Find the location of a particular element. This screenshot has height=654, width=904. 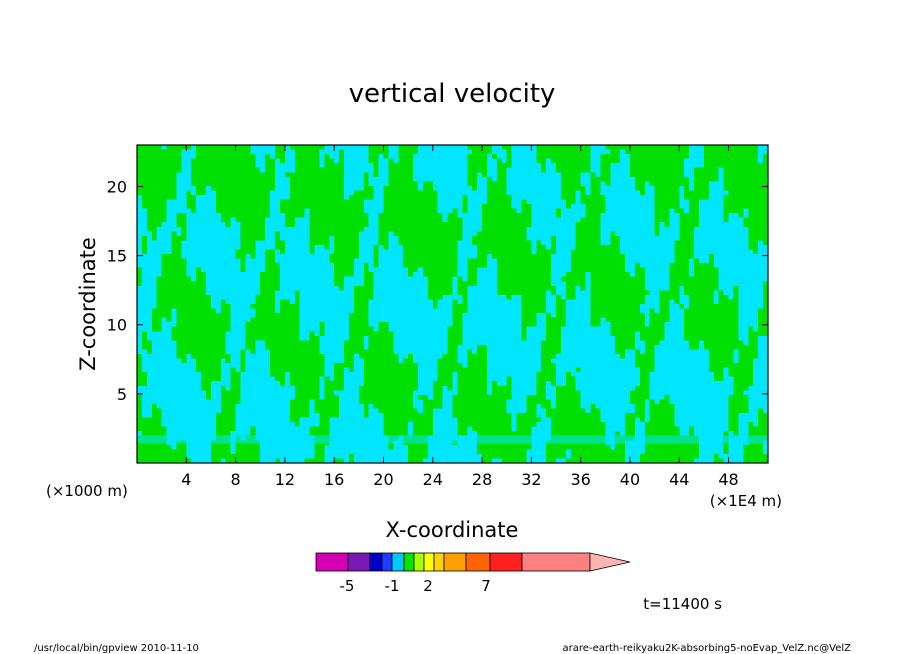

colorbar-label: -1 is located at coordinates (392, 586).